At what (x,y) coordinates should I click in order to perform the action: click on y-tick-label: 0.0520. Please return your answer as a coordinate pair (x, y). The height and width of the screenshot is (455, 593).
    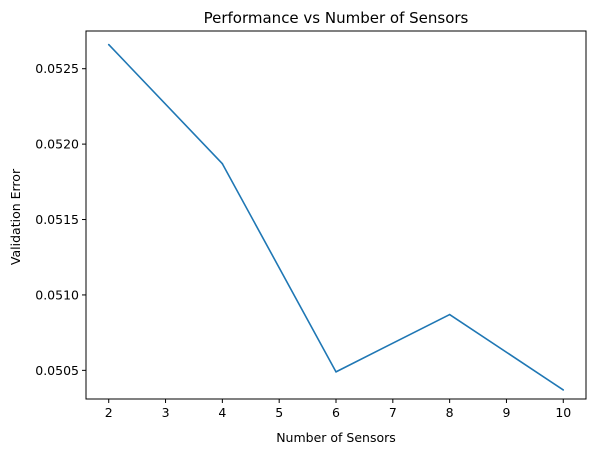
    Looking at the image, I should click on (57, 144).